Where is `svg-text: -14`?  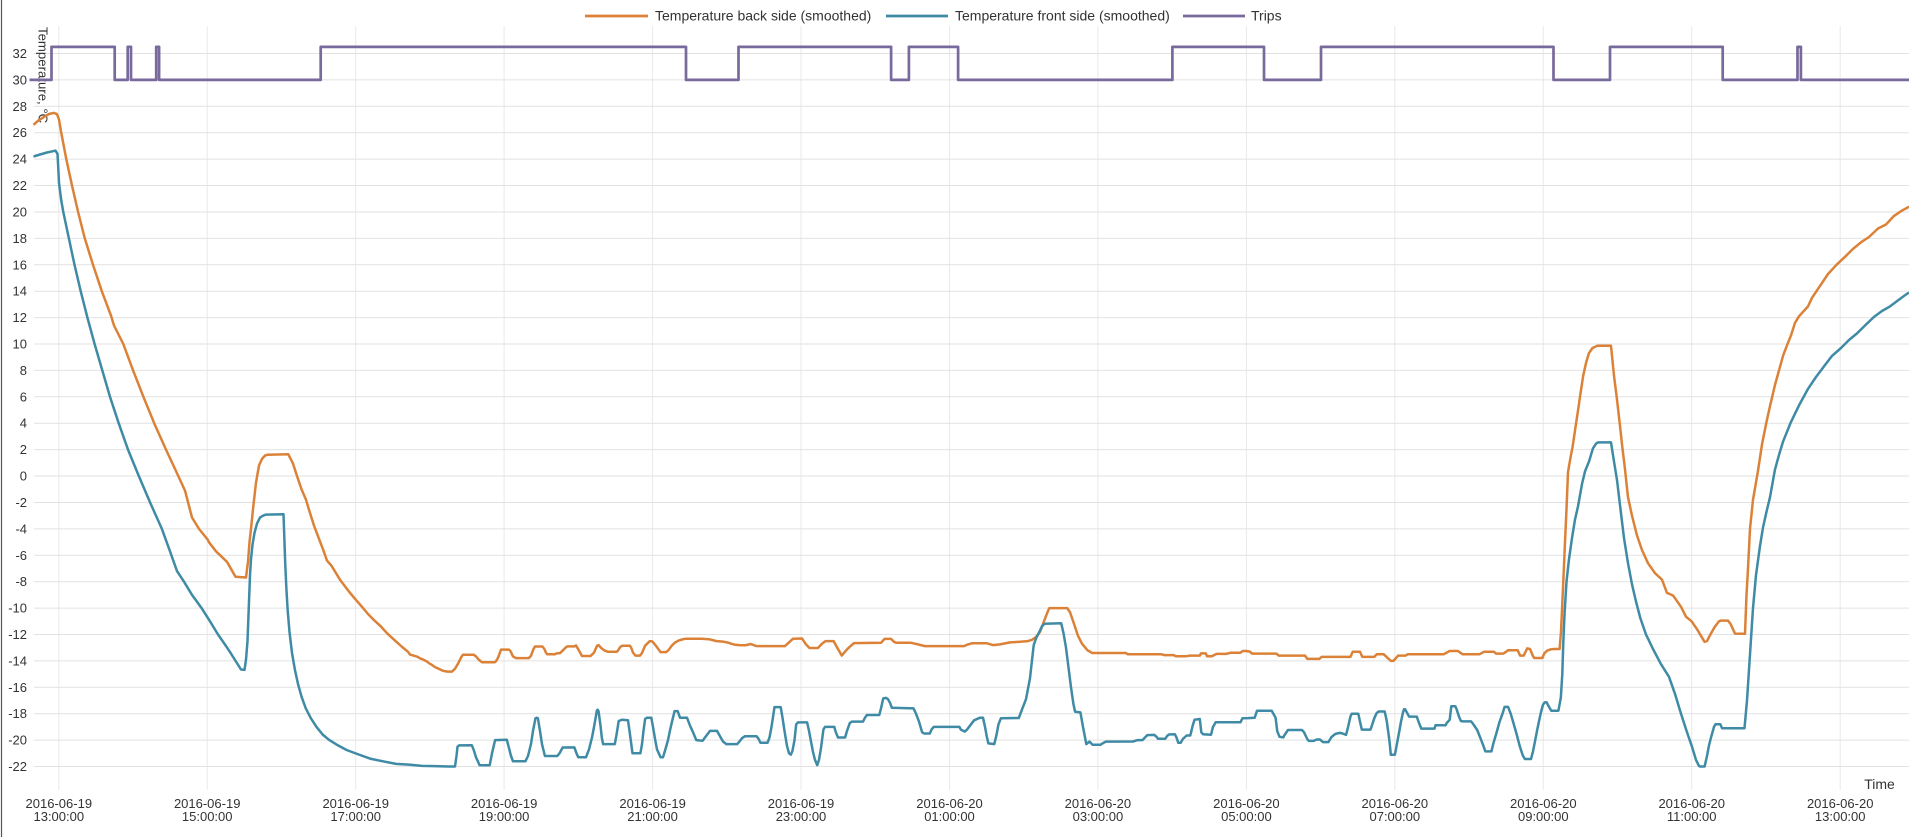 svg-text: -14 is located at coordinates (17, 660).